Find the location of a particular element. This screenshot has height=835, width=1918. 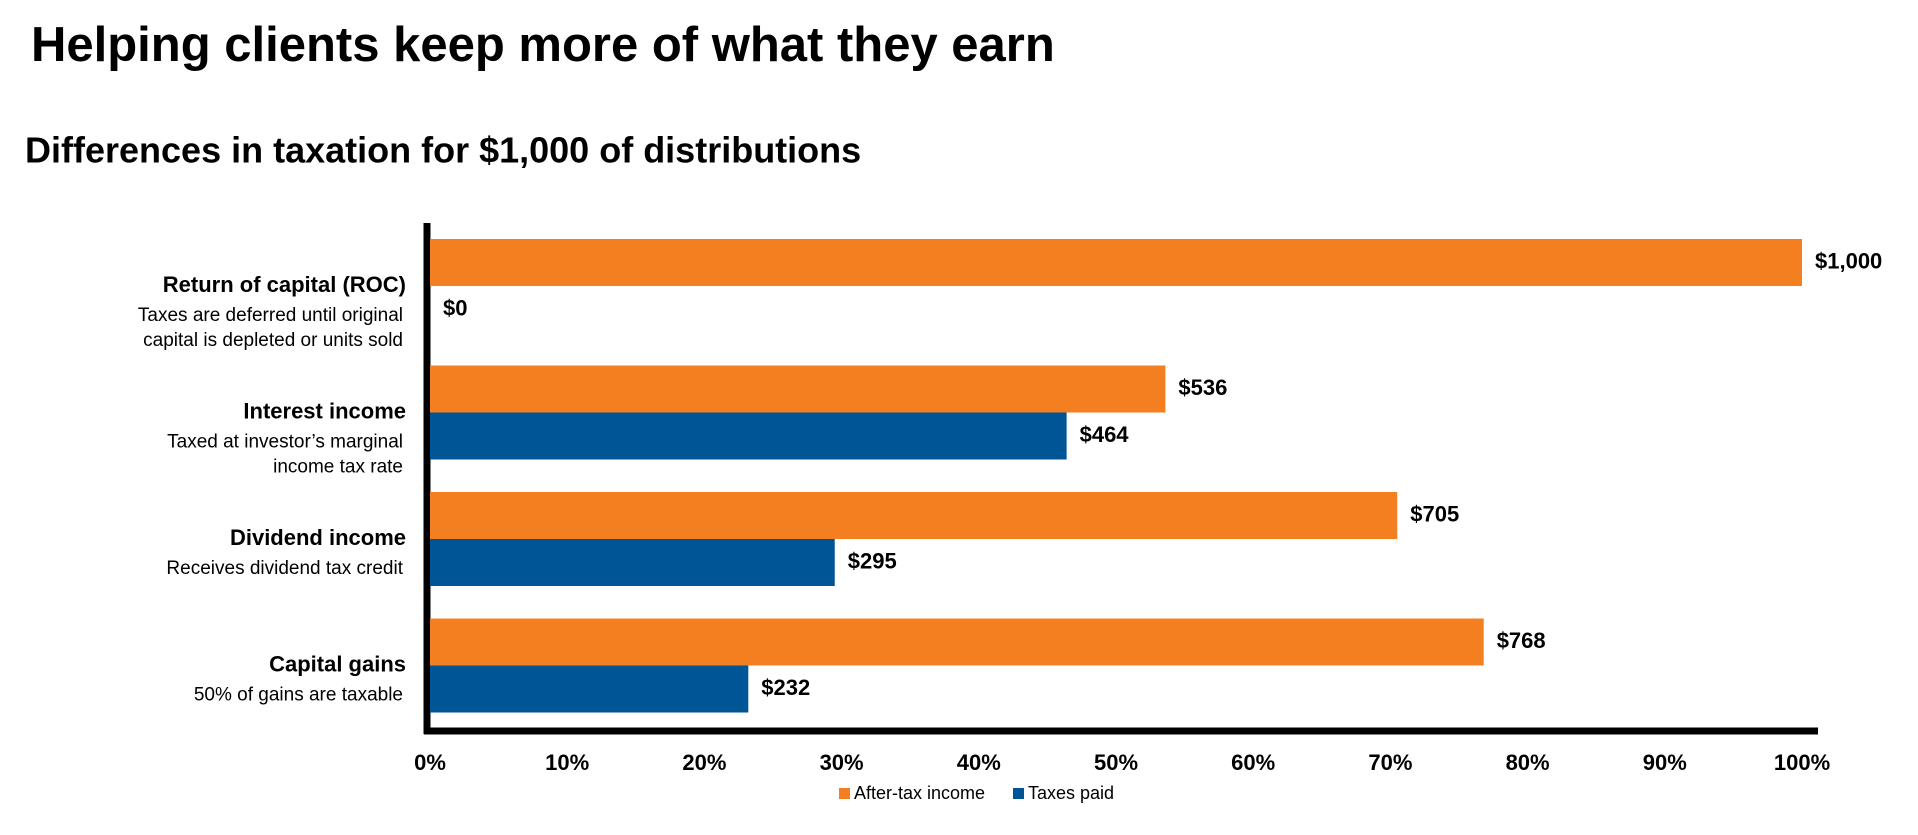

x-tick-label: 40% is located at coordinates (979, 762).